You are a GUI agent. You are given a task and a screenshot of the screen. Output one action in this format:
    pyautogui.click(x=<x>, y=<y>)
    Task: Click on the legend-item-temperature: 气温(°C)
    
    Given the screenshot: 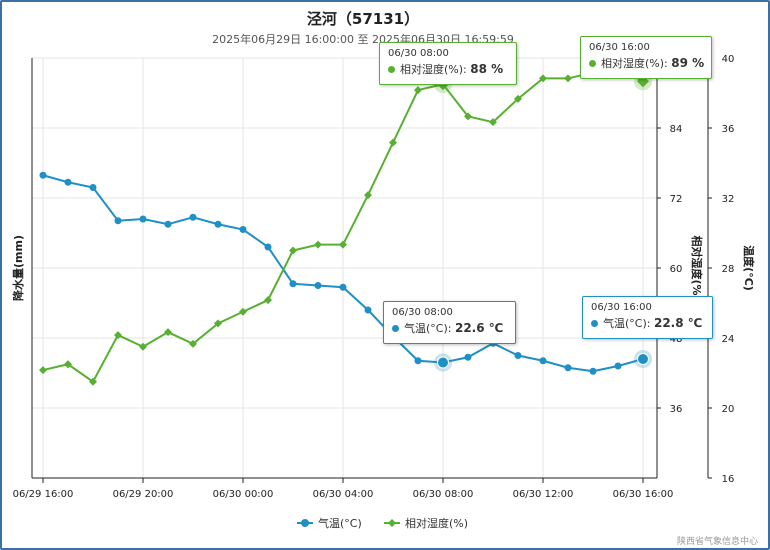 What is the action you would take?
    pyautogui.click(x=329, y=523)
    